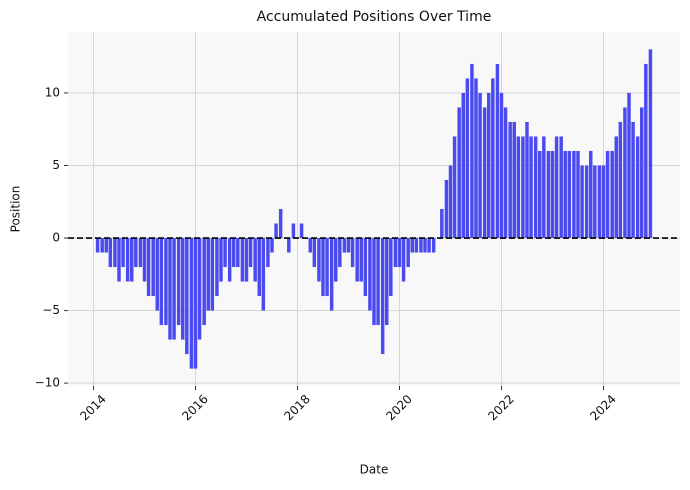 This screenshot has width=690, height=490. Describe the element at coordinates (92, 407) in the screenshot. I see `x-tick-label: 2014` at that location.